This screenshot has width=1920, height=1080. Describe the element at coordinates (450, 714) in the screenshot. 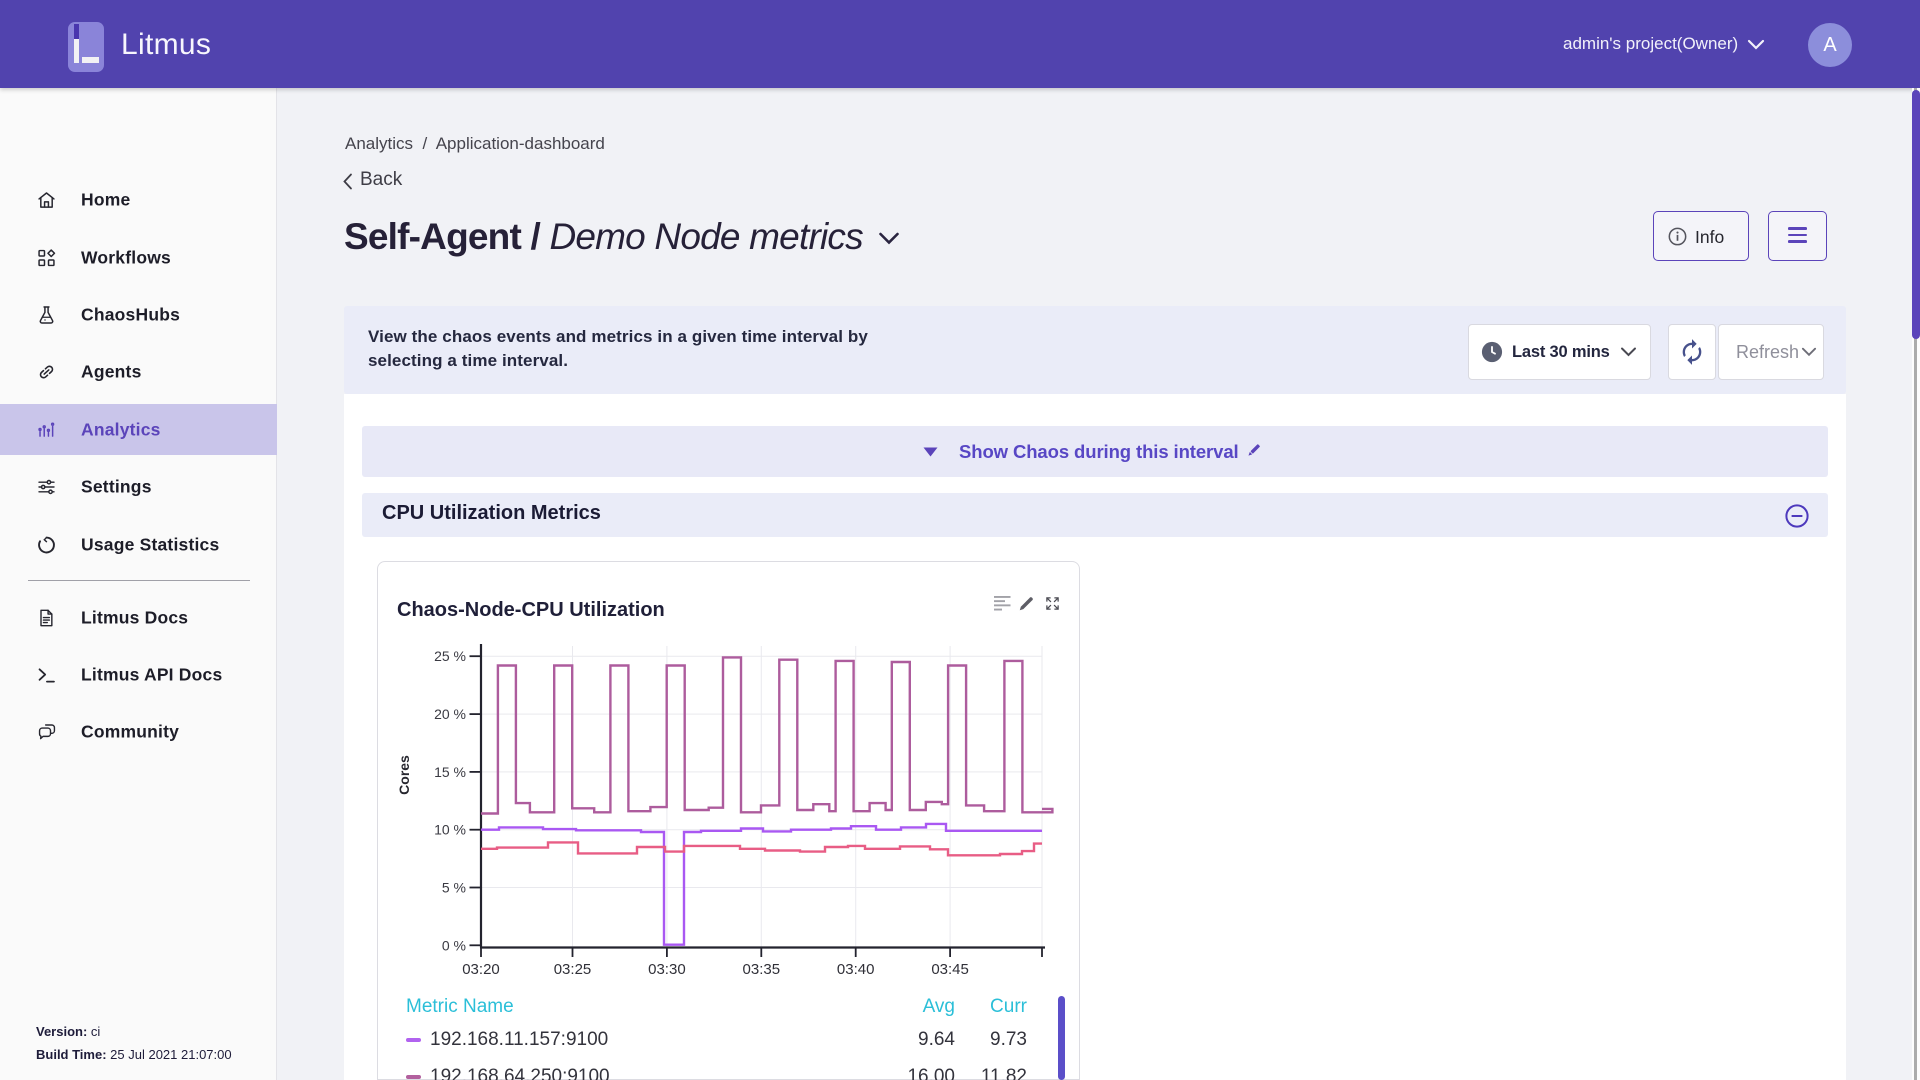

I see `svg-text: 20 %` at that location.